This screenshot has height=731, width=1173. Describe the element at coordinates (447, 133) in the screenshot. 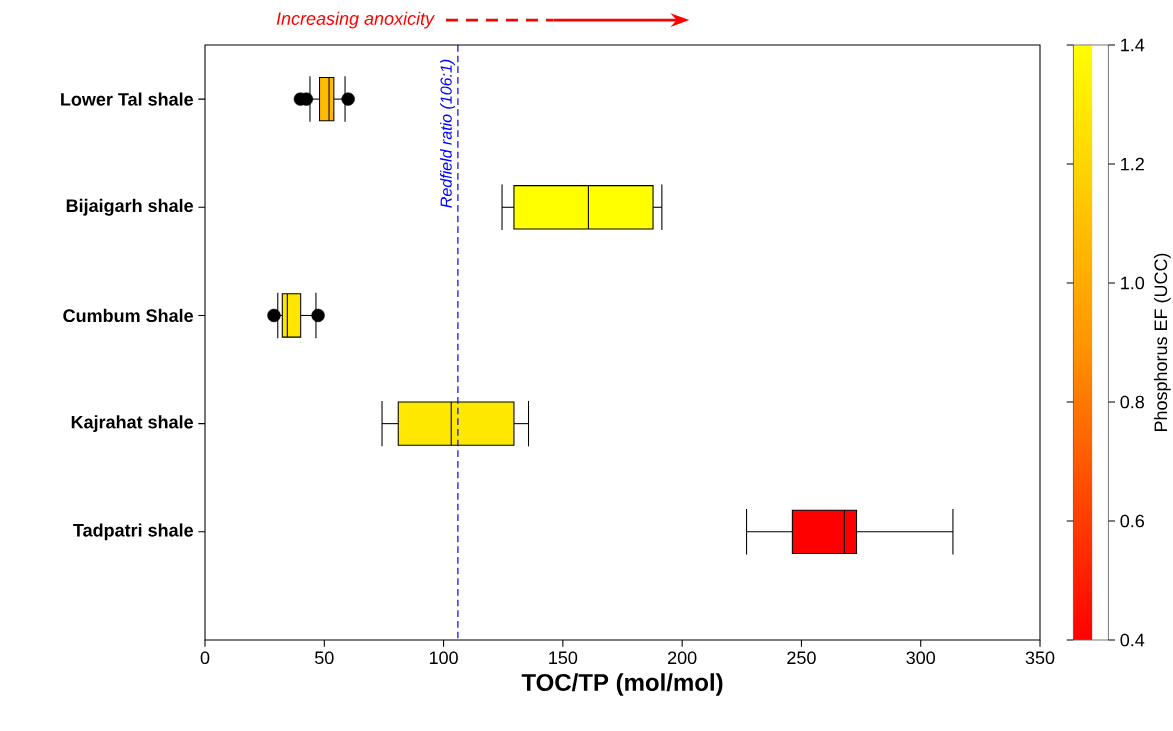

I see `ref-line-label: Redfield ratio (106:1)` at that location.